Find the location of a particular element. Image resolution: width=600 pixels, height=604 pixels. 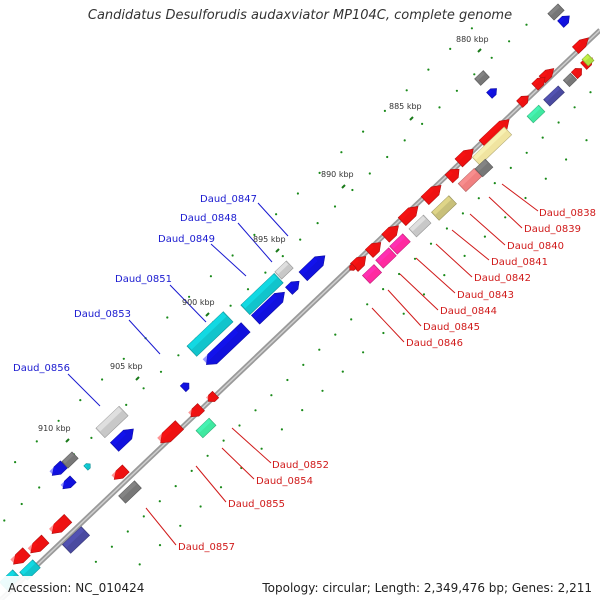

gene-label-daud-0849: Daud_0849 is located at coordinates (186, 239).